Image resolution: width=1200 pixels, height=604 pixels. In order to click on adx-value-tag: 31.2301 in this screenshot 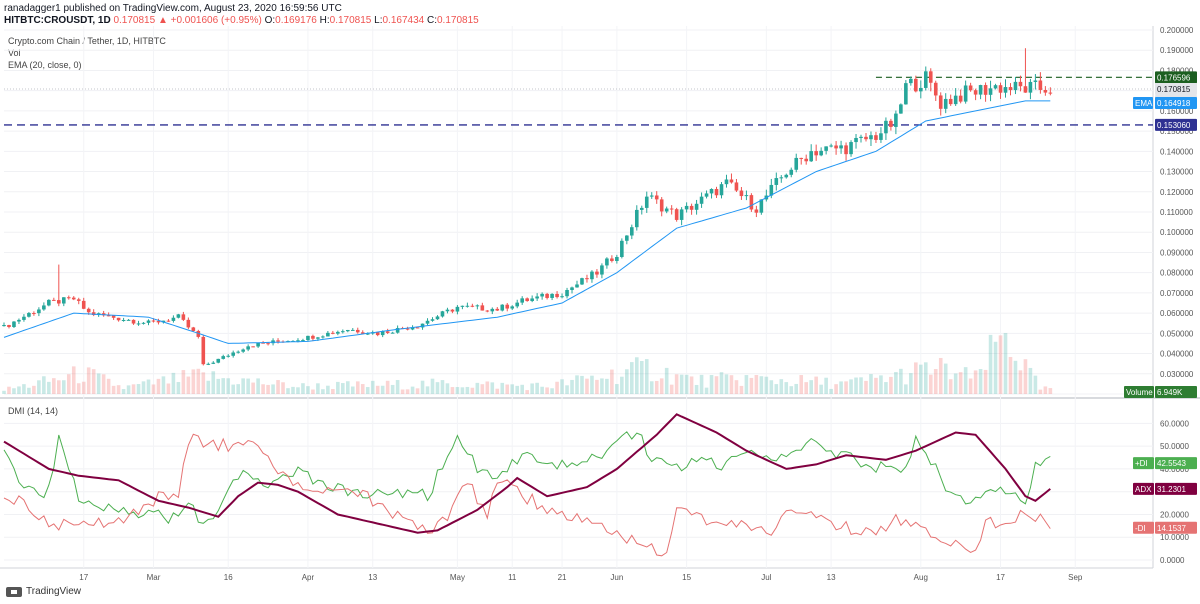, I will do `click(1171, 489)`.